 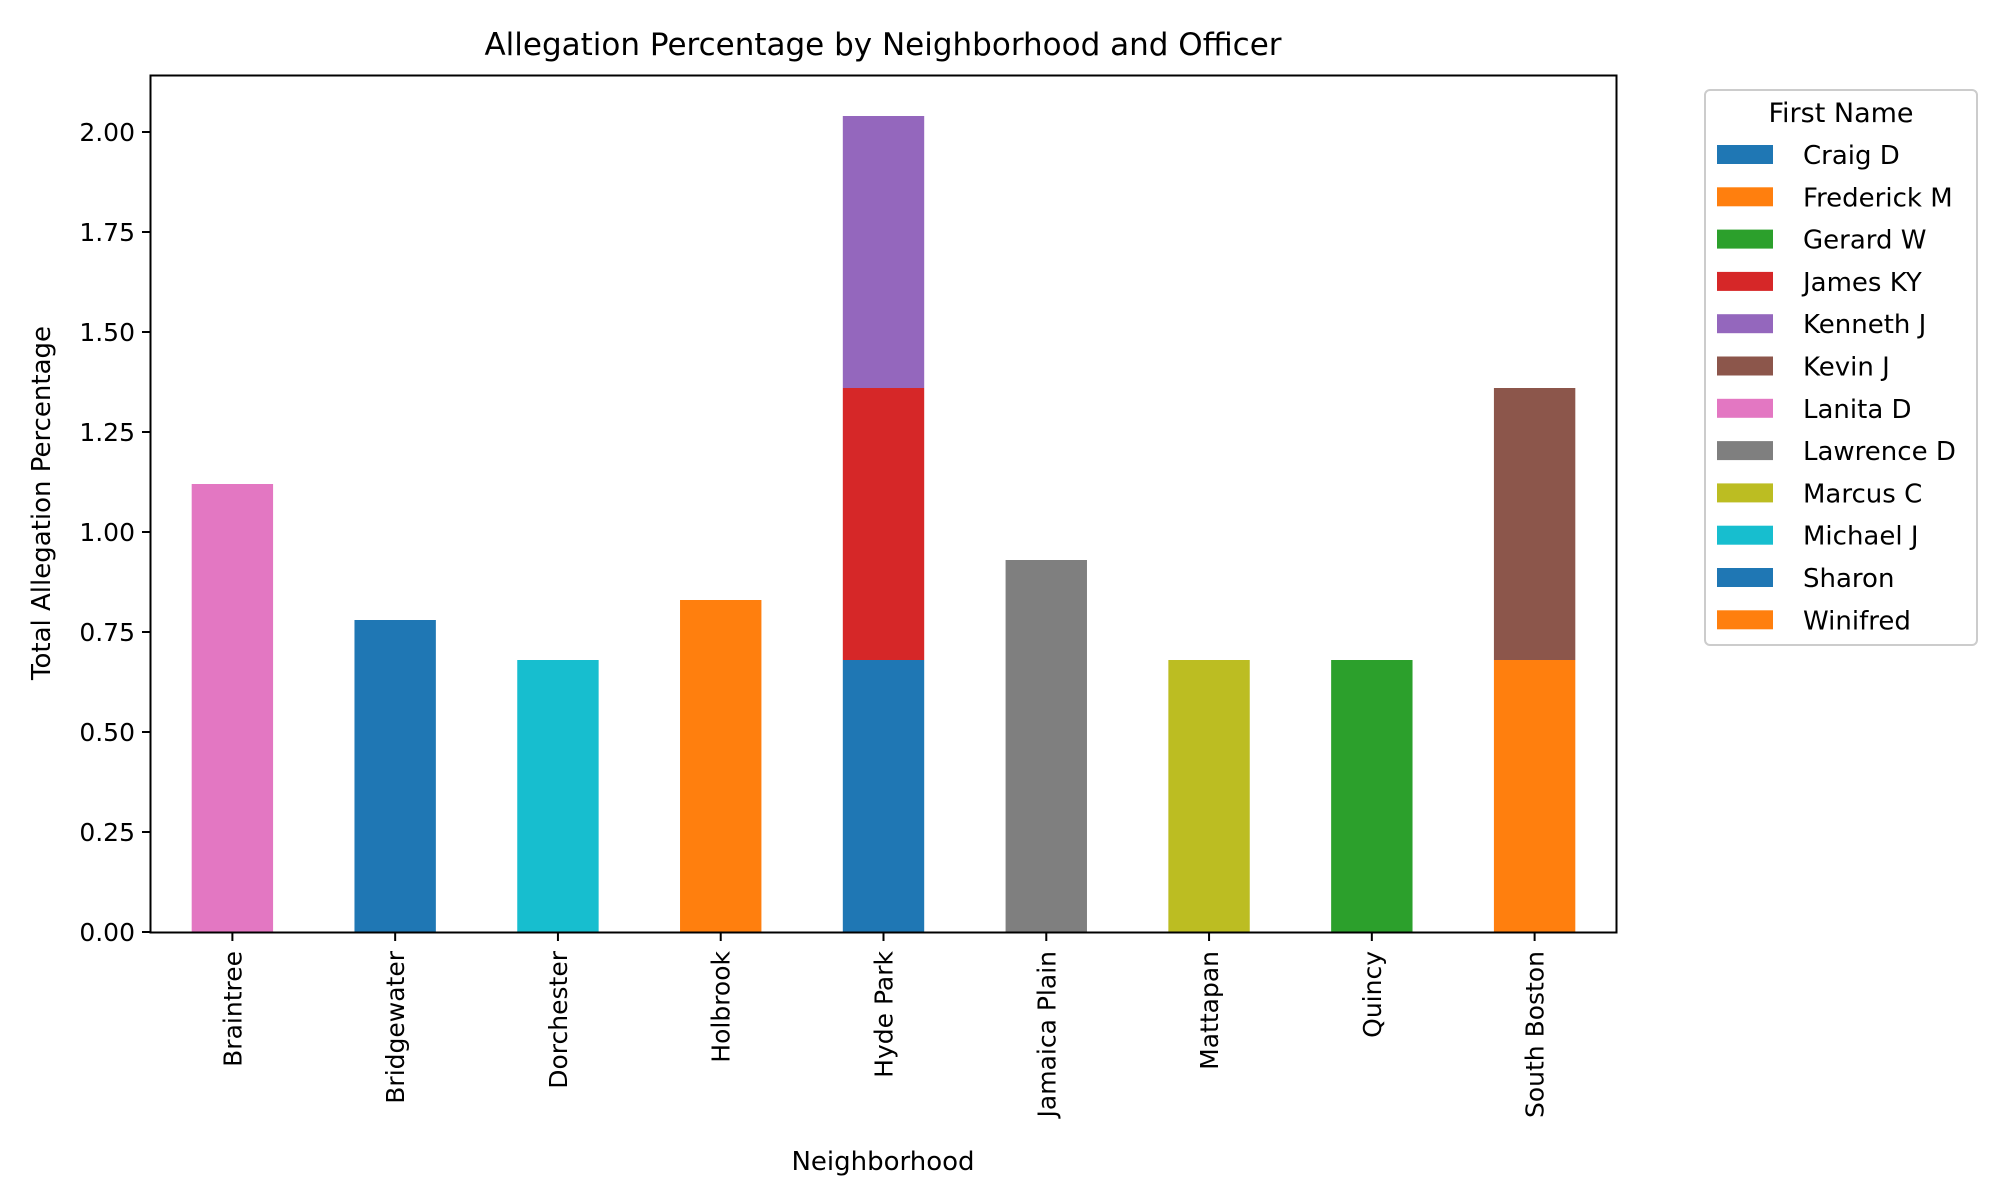 I want to click on legend-item-label: Michael J, so click(x=1861, y=537).